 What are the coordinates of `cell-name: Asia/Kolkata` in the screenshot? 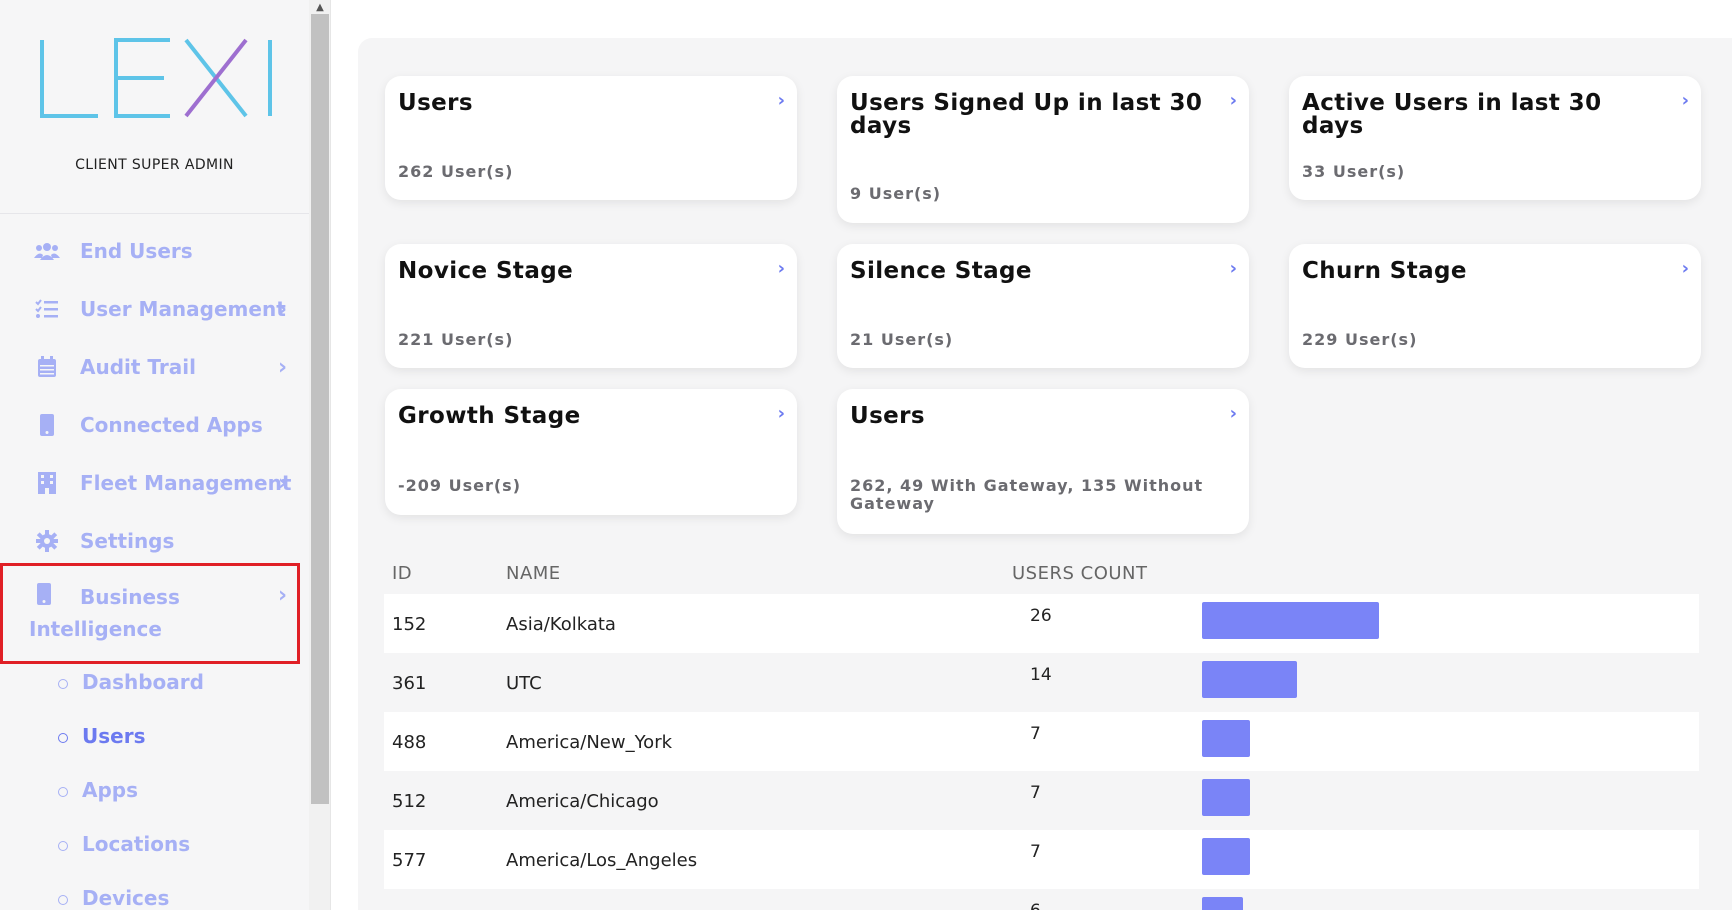 It's located at (561, 624).